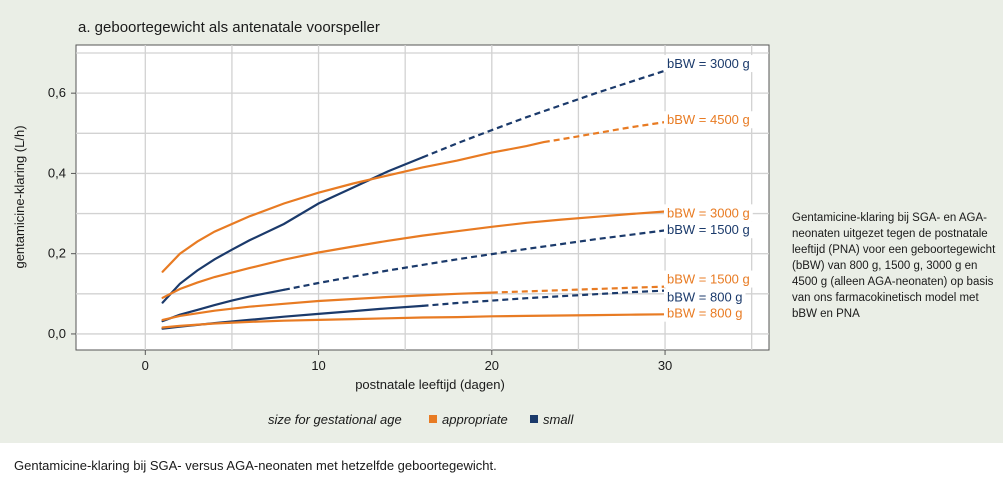 This screenshot has width=1003, height=486. Describe the element at coordinates (534, 419) in the screenshot. I see `legend-swatch-small` at that location.